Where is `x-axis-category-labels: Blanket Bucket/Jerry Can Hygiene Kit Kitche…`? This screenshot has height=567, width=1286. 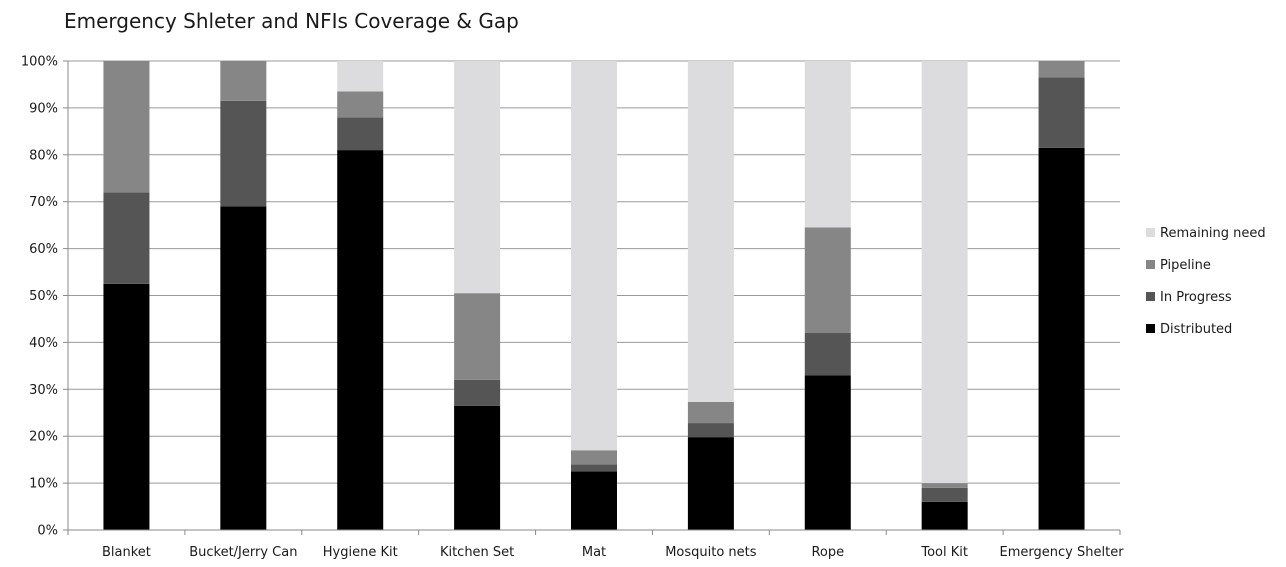
x-axis-category-labels: Blanket Bucket/Jerry Can Hygiene Kit Kitche… is located at coordinates (613, 552).